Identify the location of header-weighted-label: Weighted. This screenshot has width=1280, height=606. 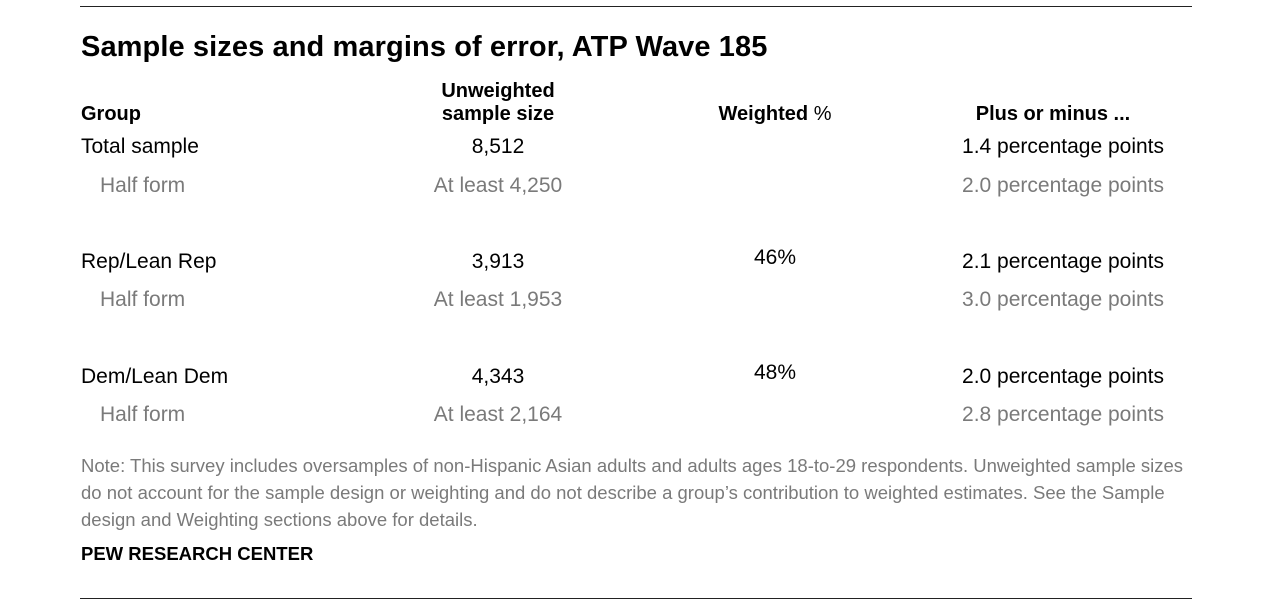
(763, 114).